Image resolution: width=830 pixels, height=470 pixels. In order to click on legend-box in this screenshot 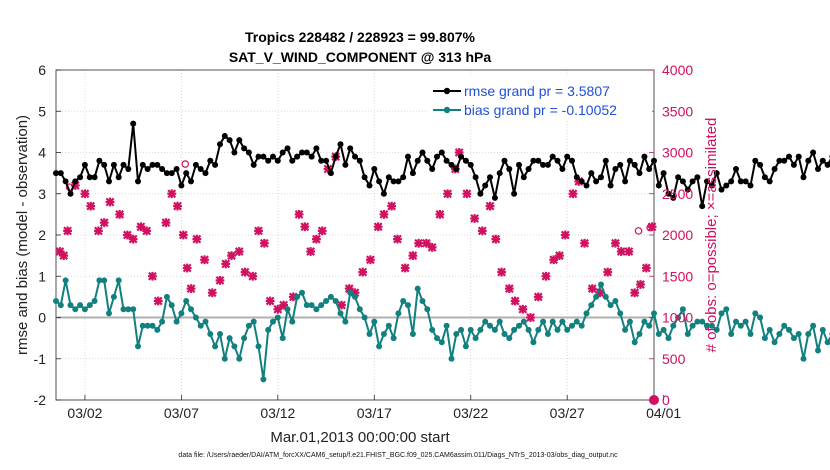, I will do `click(540, 98)`.